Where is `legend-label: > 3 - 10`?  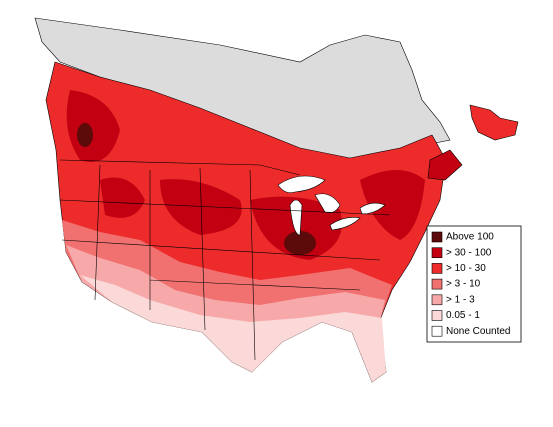
legend-label: > 3 - 10 is located at coordinates (463, 284).